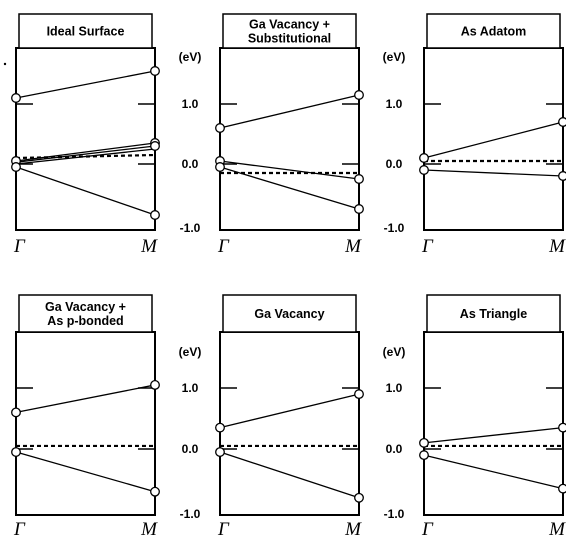  Describe the element at coordinates (353, 246) in the screenshot. I see `panel-2-kpoint-m: M` at that location.